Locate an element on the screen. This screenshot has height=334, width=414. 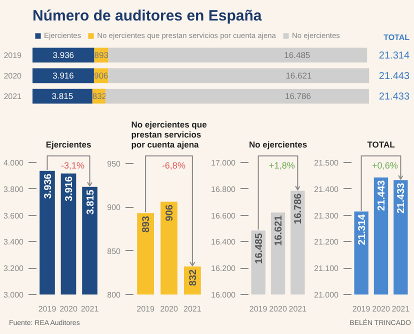
y-tick-label: 16.800 is located at coordinates (223, 189).